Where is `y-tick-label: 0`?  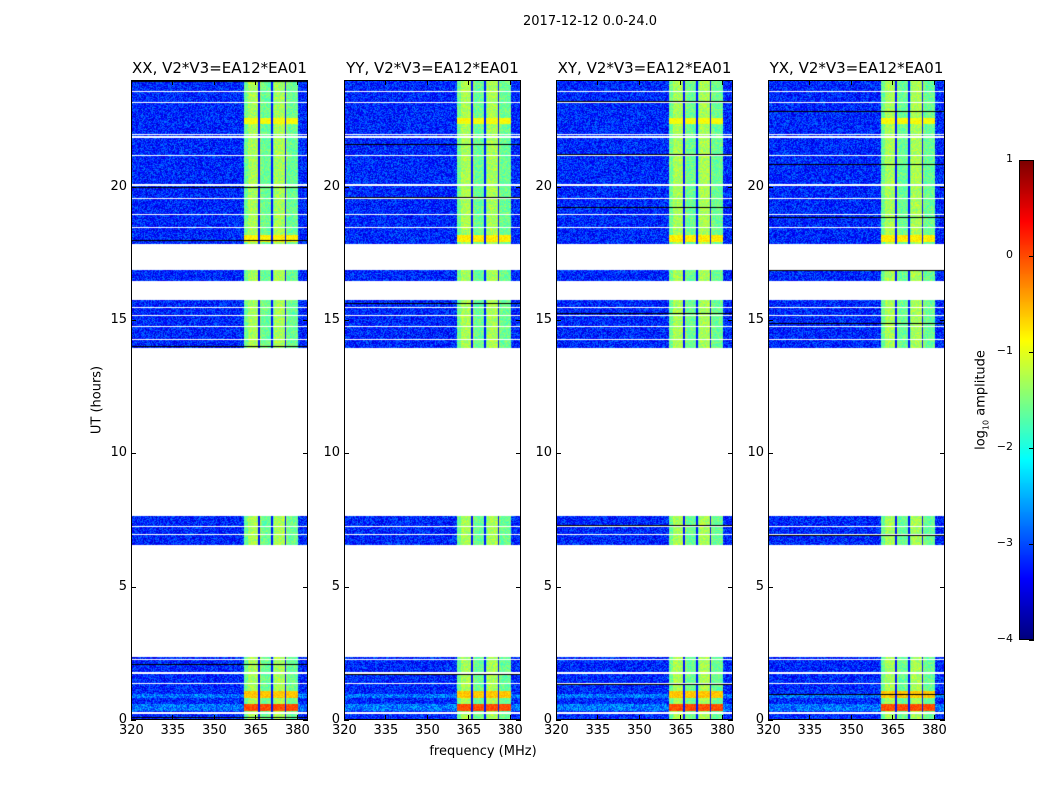
y-tick-label: 0 is located at coordinates (759, 719).